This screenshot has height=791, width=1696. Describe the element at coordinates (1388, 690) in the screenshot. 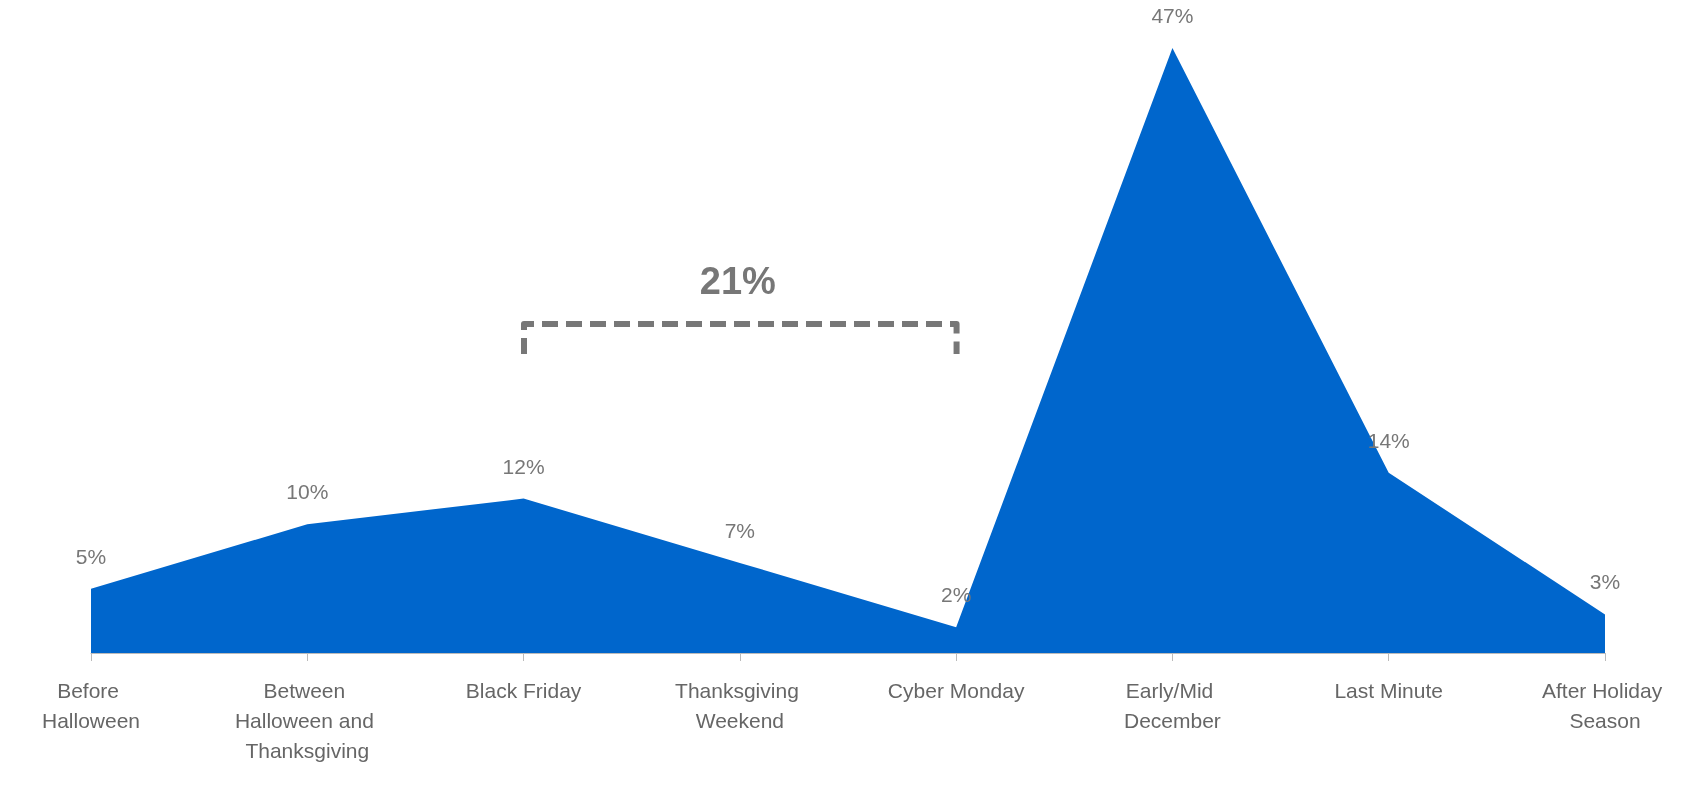

I see `x-tick-label: Last Minute` at that location.